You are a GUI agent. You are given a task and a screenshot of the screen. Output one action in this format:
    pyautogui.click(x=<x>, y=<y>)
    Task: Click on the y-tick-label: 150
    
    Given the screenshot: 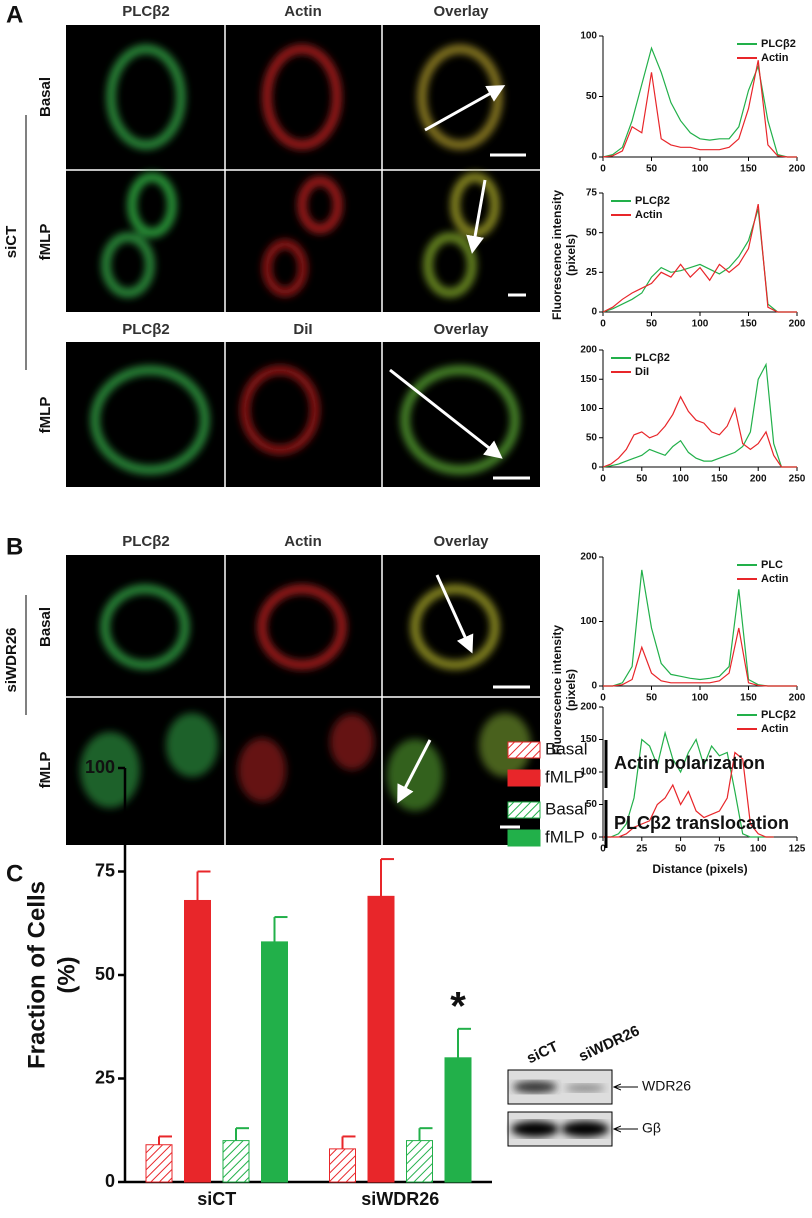 What is the action you would take?
    pyautogui.click(x=588, y=379)
    